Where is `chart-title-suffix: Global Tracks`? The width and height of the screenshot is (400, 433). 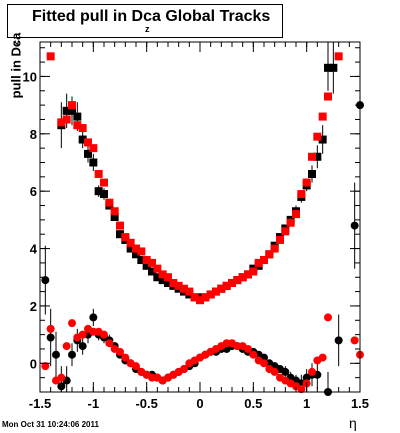 chart-title-suffix: Global Tracks is located at coordinates (218, 16).